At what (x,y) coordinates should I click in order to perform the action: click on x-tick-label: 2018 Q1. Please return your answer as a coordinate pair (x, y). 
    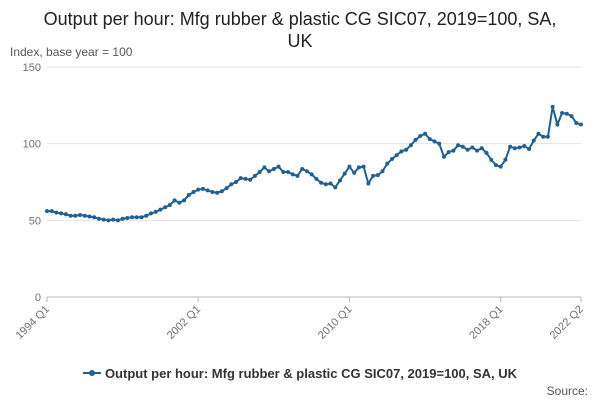
    Looking at the image, I should click on (486, 322).